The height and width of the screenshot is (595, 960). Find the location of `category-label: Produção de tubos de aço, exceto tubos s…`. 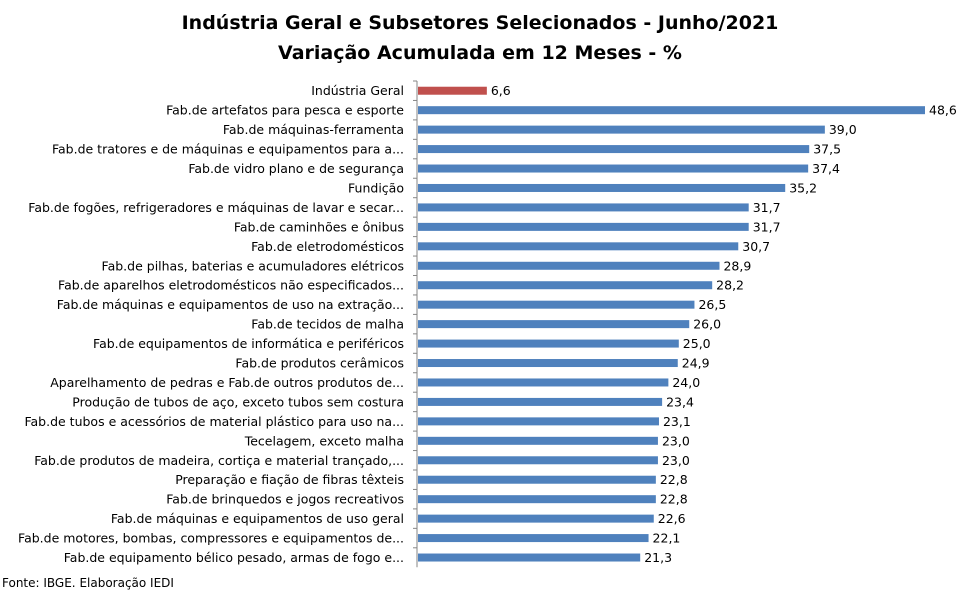

category-label: Produção de tubos de aço, exceto tubos s… is located at coordinates (238, 401).